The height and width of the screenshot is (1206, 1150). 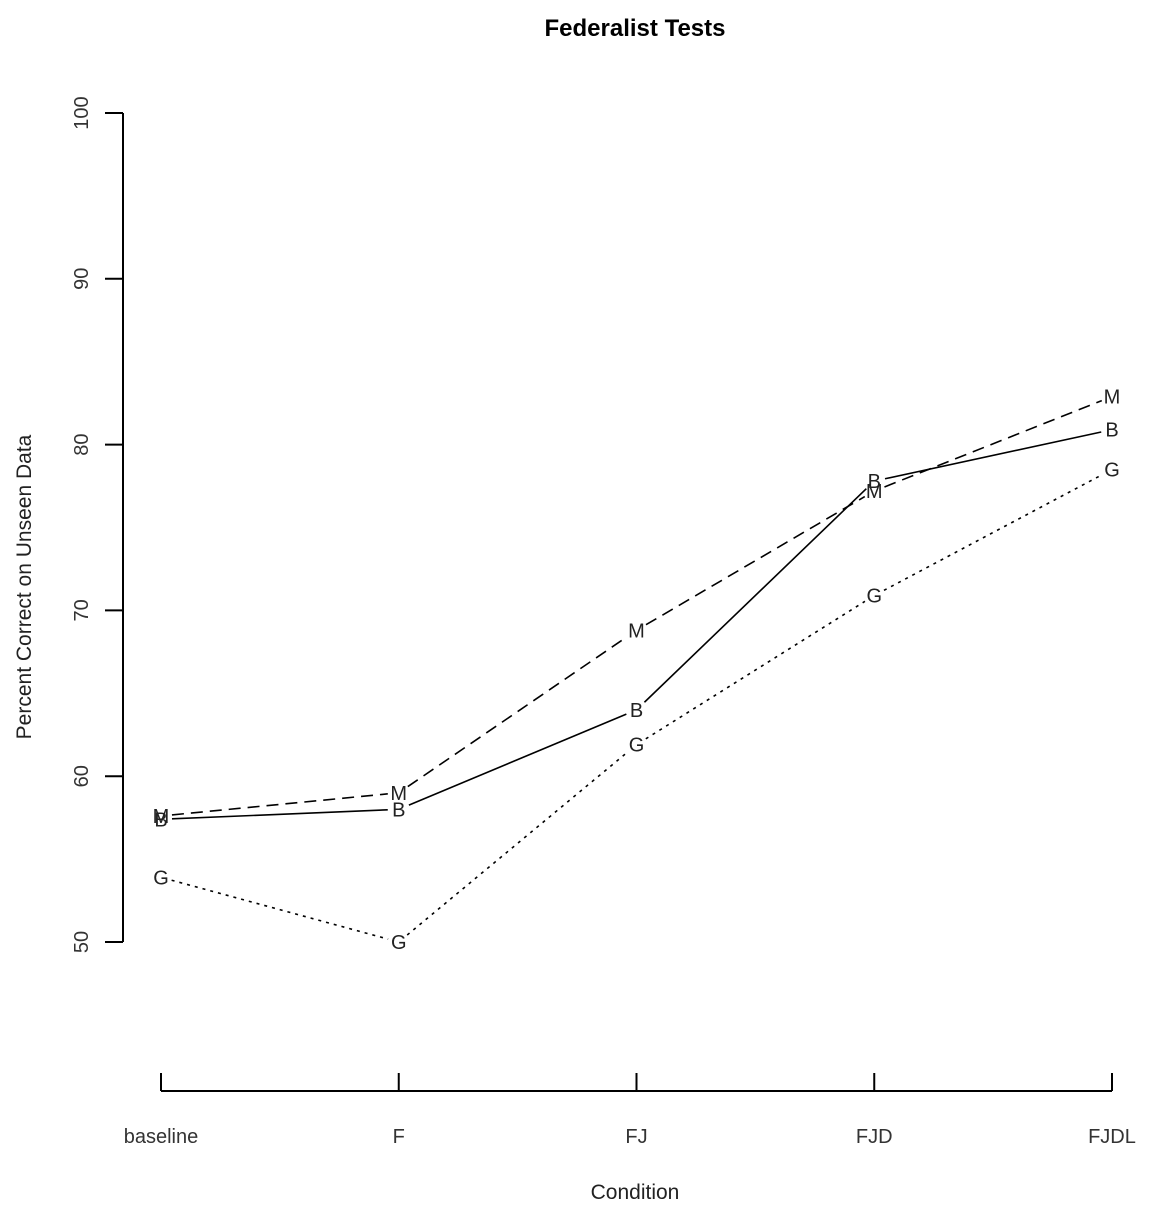 What do you see at coordinates (97, 524) in the screenshot?
I see `y-axis: 50 60 70 80 90 100` at bounding box center [97, 524].